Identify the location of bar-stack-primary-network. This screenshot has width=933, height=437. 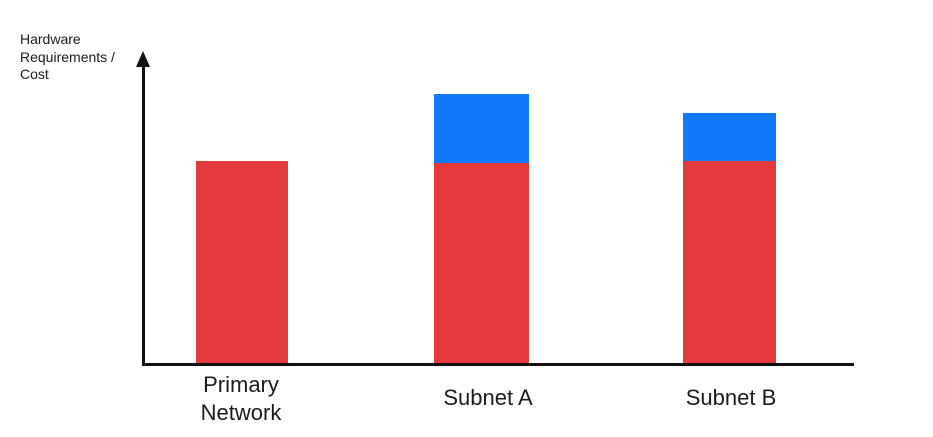
(242, 262).